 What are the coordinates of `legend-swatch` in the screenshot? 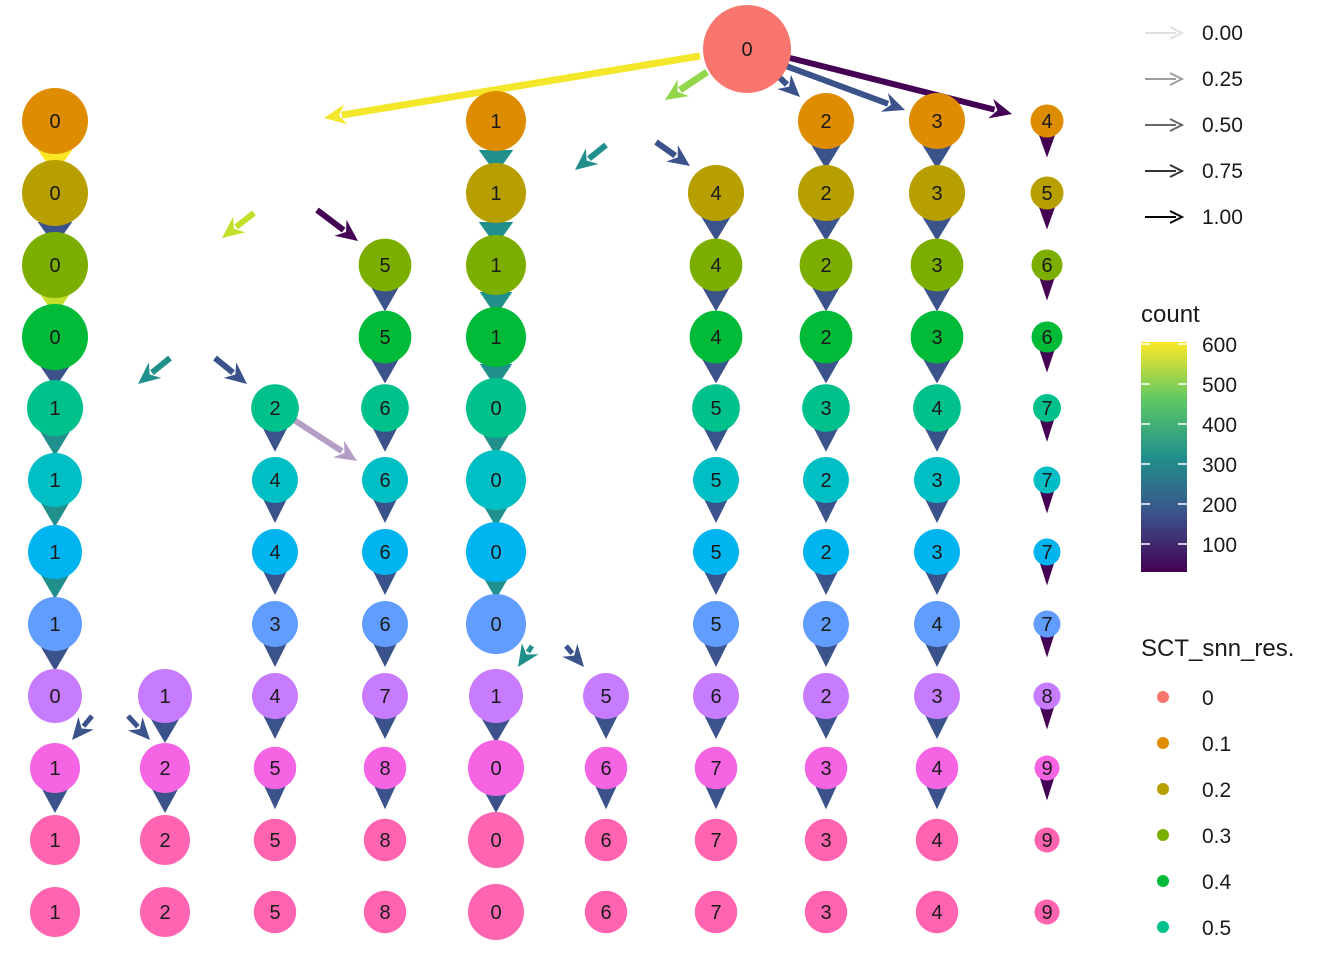 It's located at (1163, 835).